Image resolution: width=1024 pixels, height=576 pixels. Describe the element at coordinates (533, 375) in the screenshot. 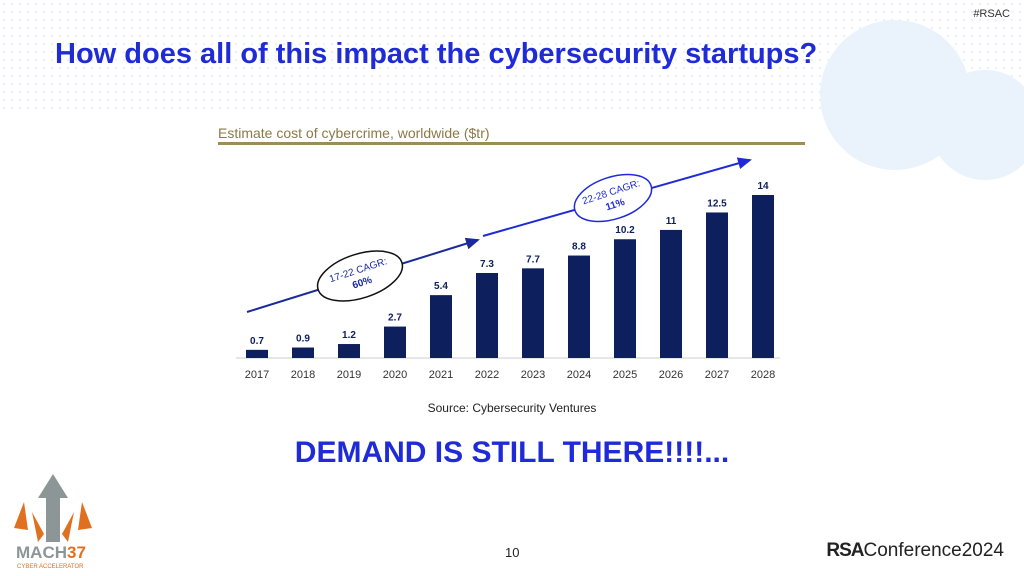

I see `x-tick-label: 2023` at that location.